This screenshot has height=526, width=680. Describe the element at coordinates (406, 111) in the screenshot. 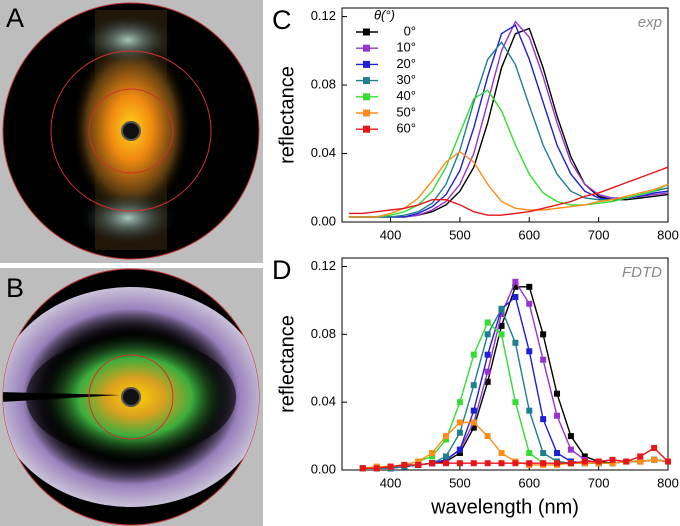

I see `legend-label: 50°` at that location.